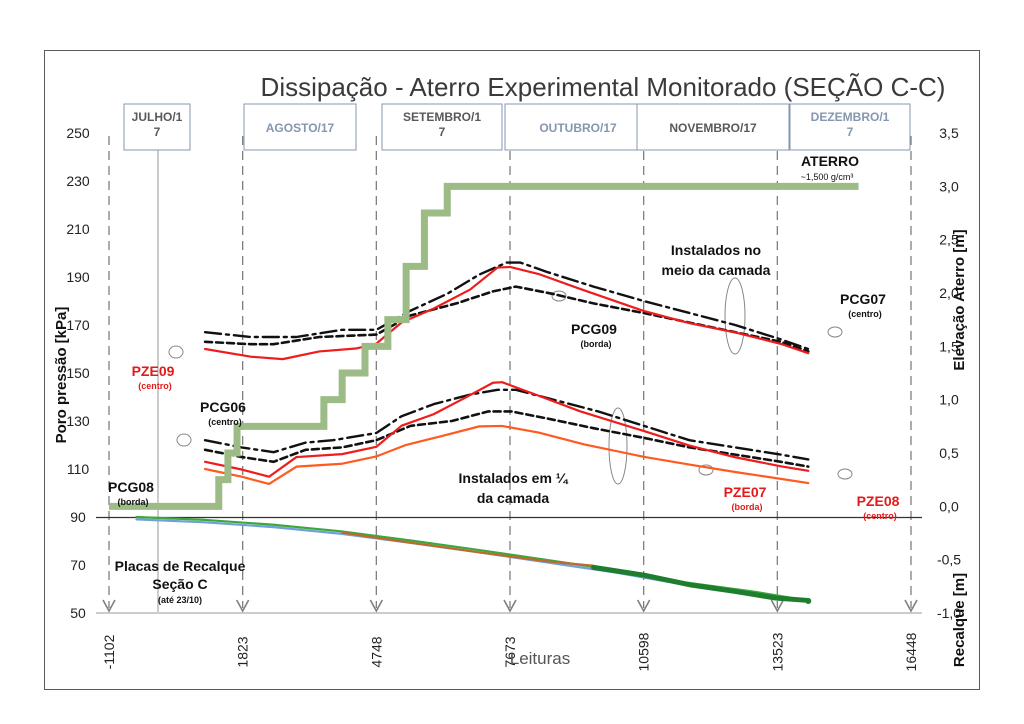 The image size is (1024, 724). Describe the element at coordinates (827, 177) in the screenshot. I see `aterro-density: ~1,500 g/cm³` at that location.